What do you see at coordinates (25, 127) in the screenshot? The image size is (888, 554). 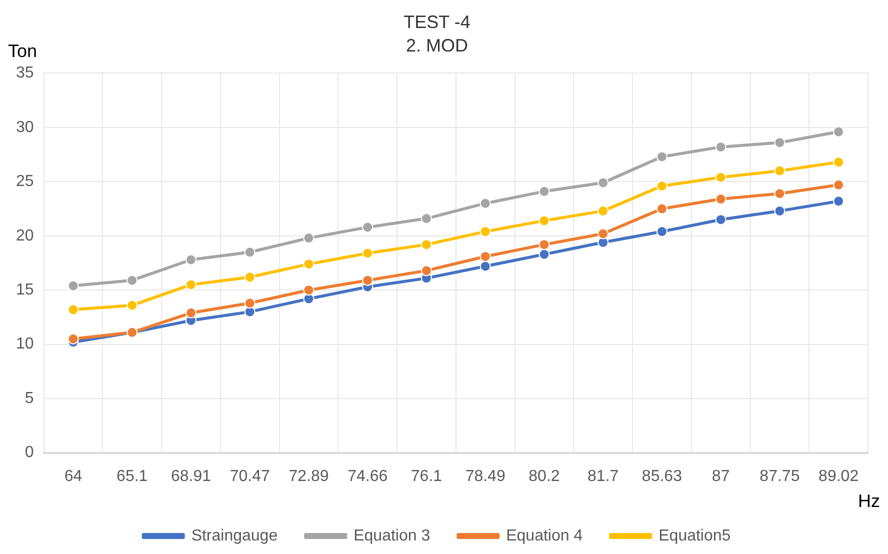 I see `y-tick-label: 30` at bounding box center [25, 127].